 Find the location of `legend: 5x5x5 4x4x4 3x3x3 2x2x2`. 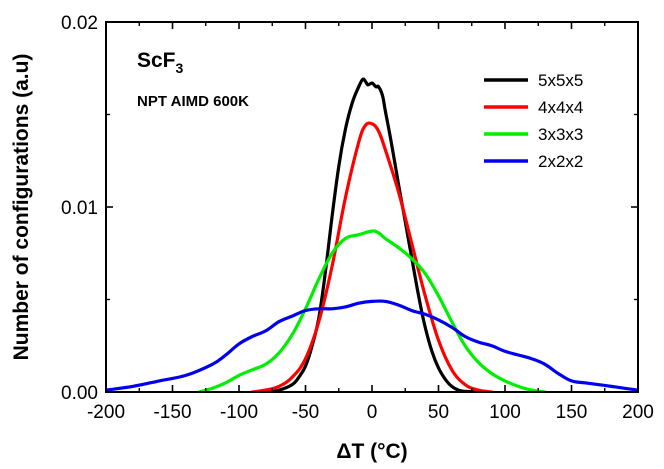

legend: 5x5x5 4x4x4 3x3x3 2x2x2 is located at coordinates (533, 121).